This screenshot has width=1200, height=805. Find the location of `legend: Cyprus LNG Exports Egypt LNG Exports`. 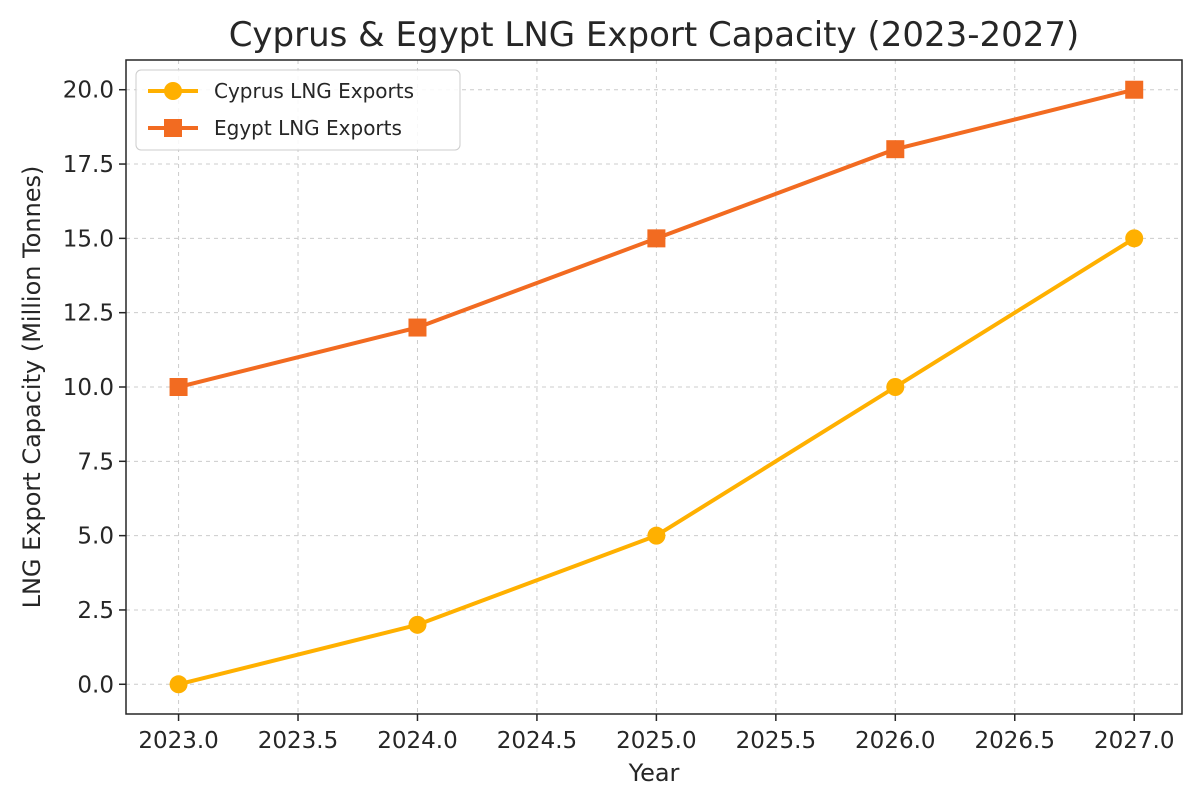

legend: Cyprus LNG Exports Egypt LNG Exports is located at coordinates (298, 110).